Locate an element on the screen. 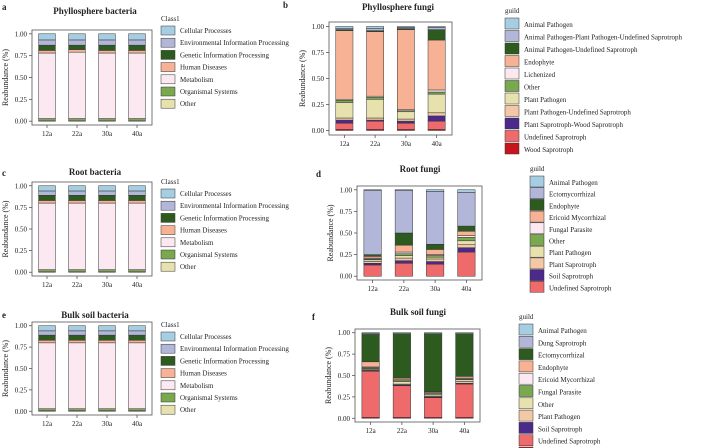 The image size is (709, 448). bar-segment-22a-organismal-systems is located at coordinates (77, 409).